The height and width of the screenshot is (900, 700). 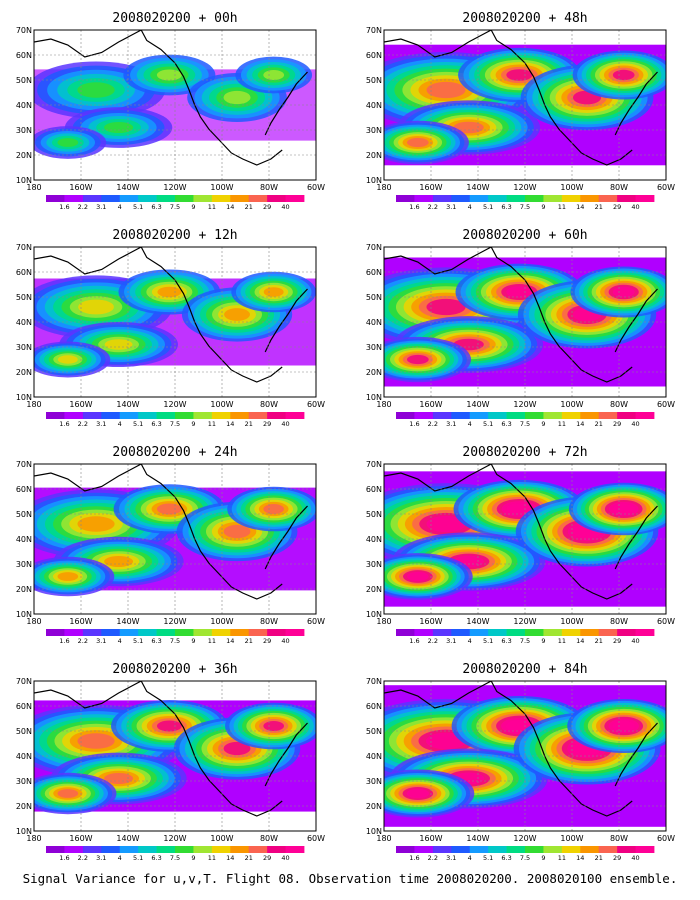 I want to click on colorbar-label: 4, so click(x=470, y=207).